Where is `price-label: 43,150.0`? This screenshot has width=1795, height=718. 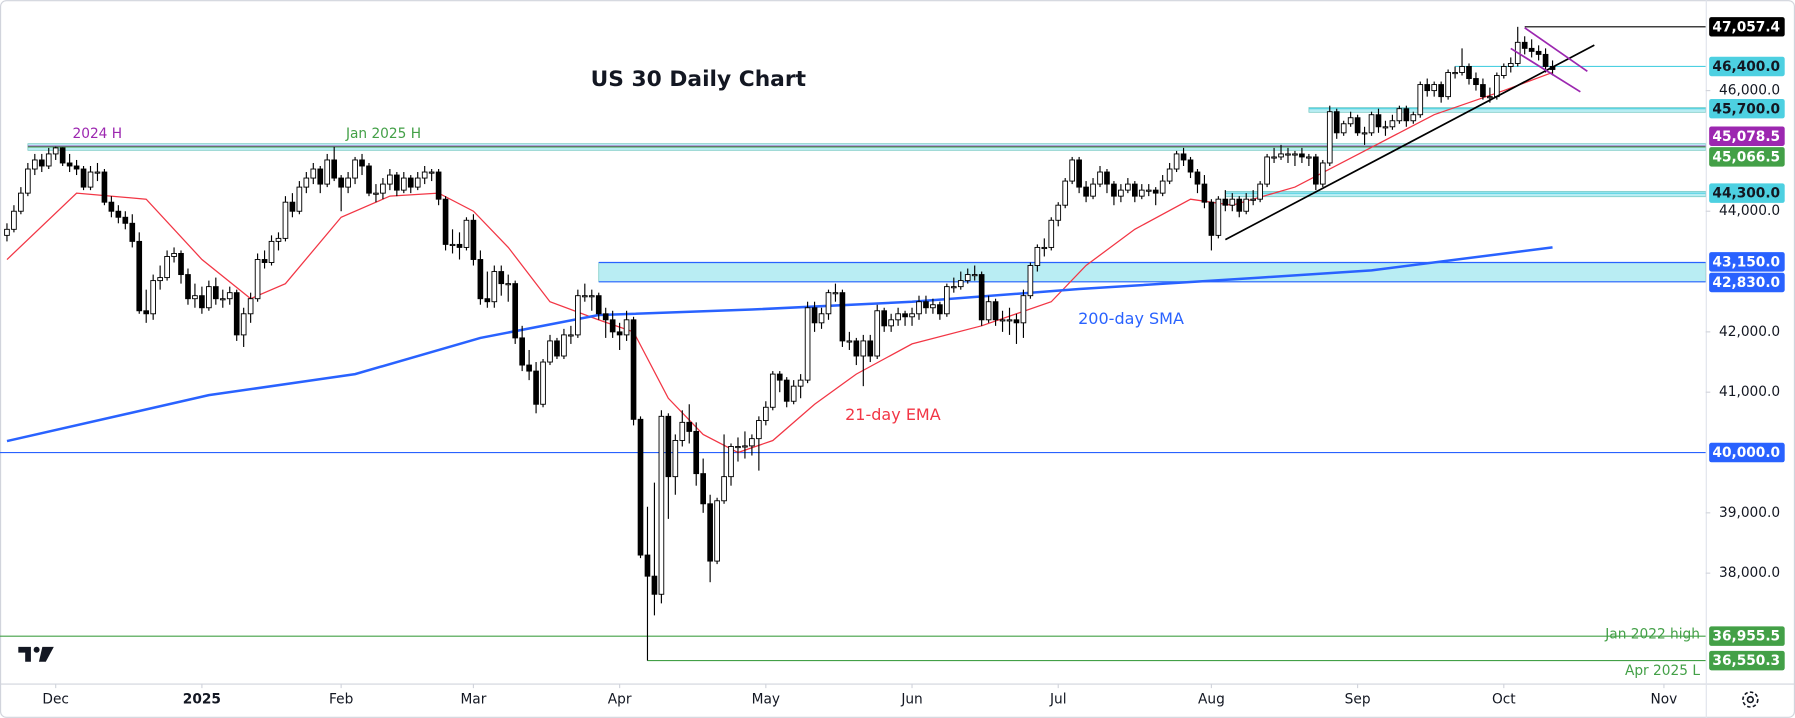
price-label: 43,150.0 is located at coordinates (1746, 262).